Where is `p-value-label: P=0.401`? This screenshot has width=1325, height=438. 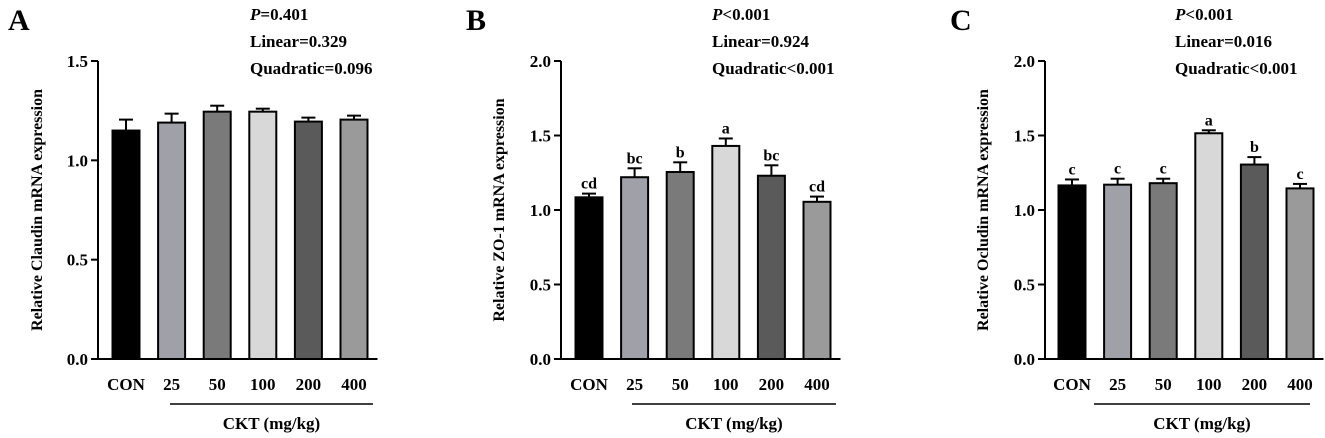
p-value-label: P=0.401 is located at coordinates (278, 14).